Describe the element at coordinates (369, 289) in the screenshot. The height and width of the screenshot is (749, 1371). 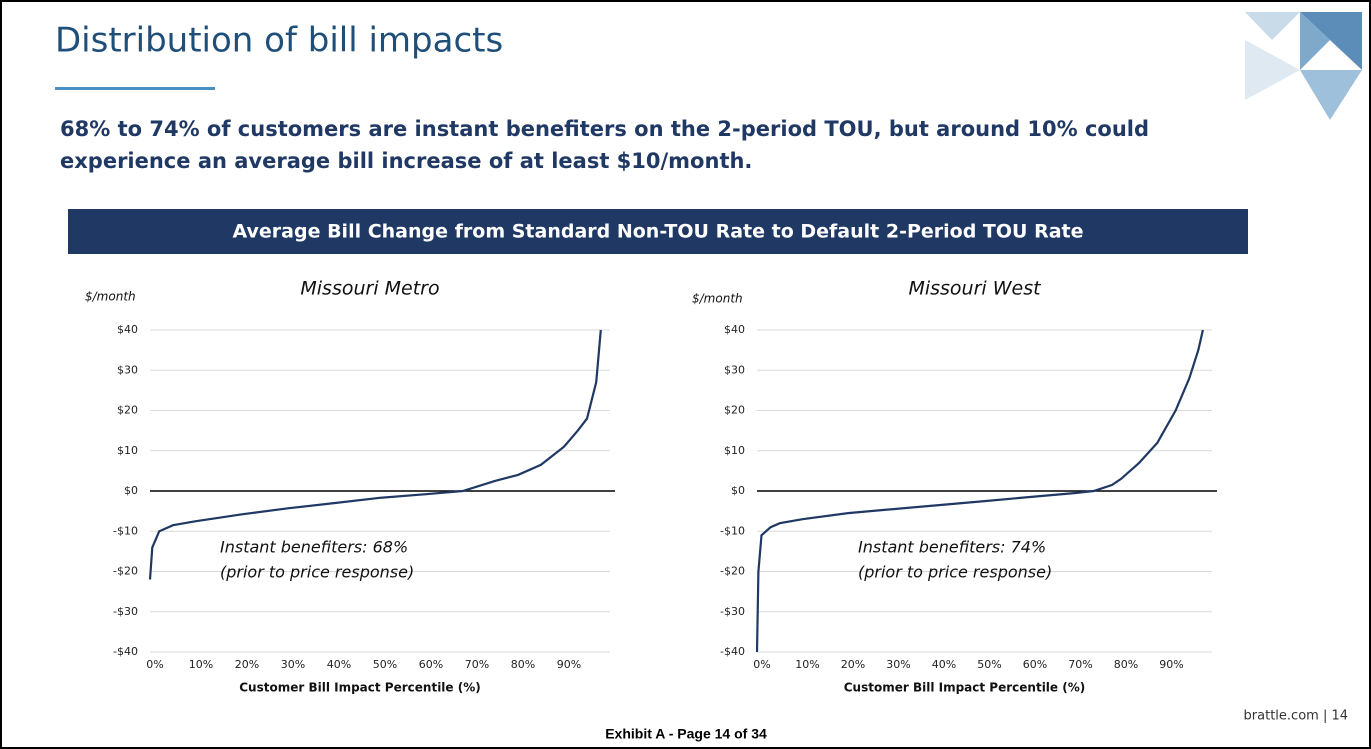
I see `chart-title: Missouri Metro` at that location.